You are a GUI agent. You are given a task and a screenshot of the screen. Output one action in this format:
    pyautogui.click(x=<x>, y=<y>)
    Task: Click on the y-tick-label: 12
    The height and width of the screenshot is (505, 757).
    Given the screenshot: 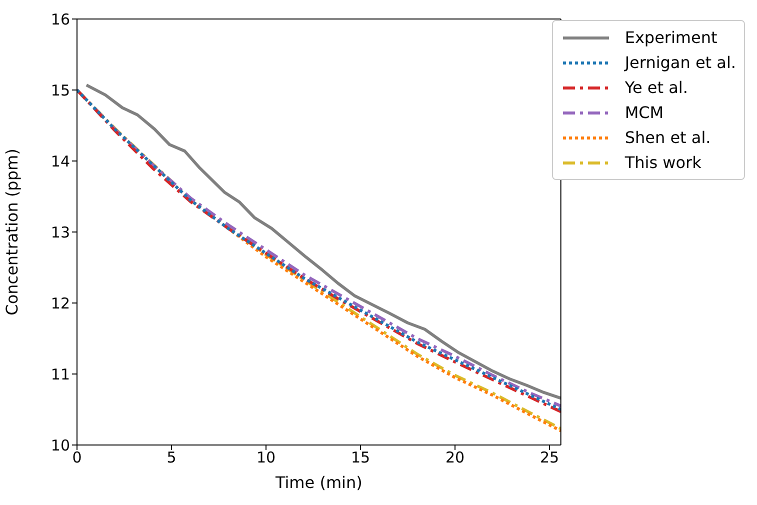 What is the action you would take?
    pyautogui.click(x=60, y=303)
    